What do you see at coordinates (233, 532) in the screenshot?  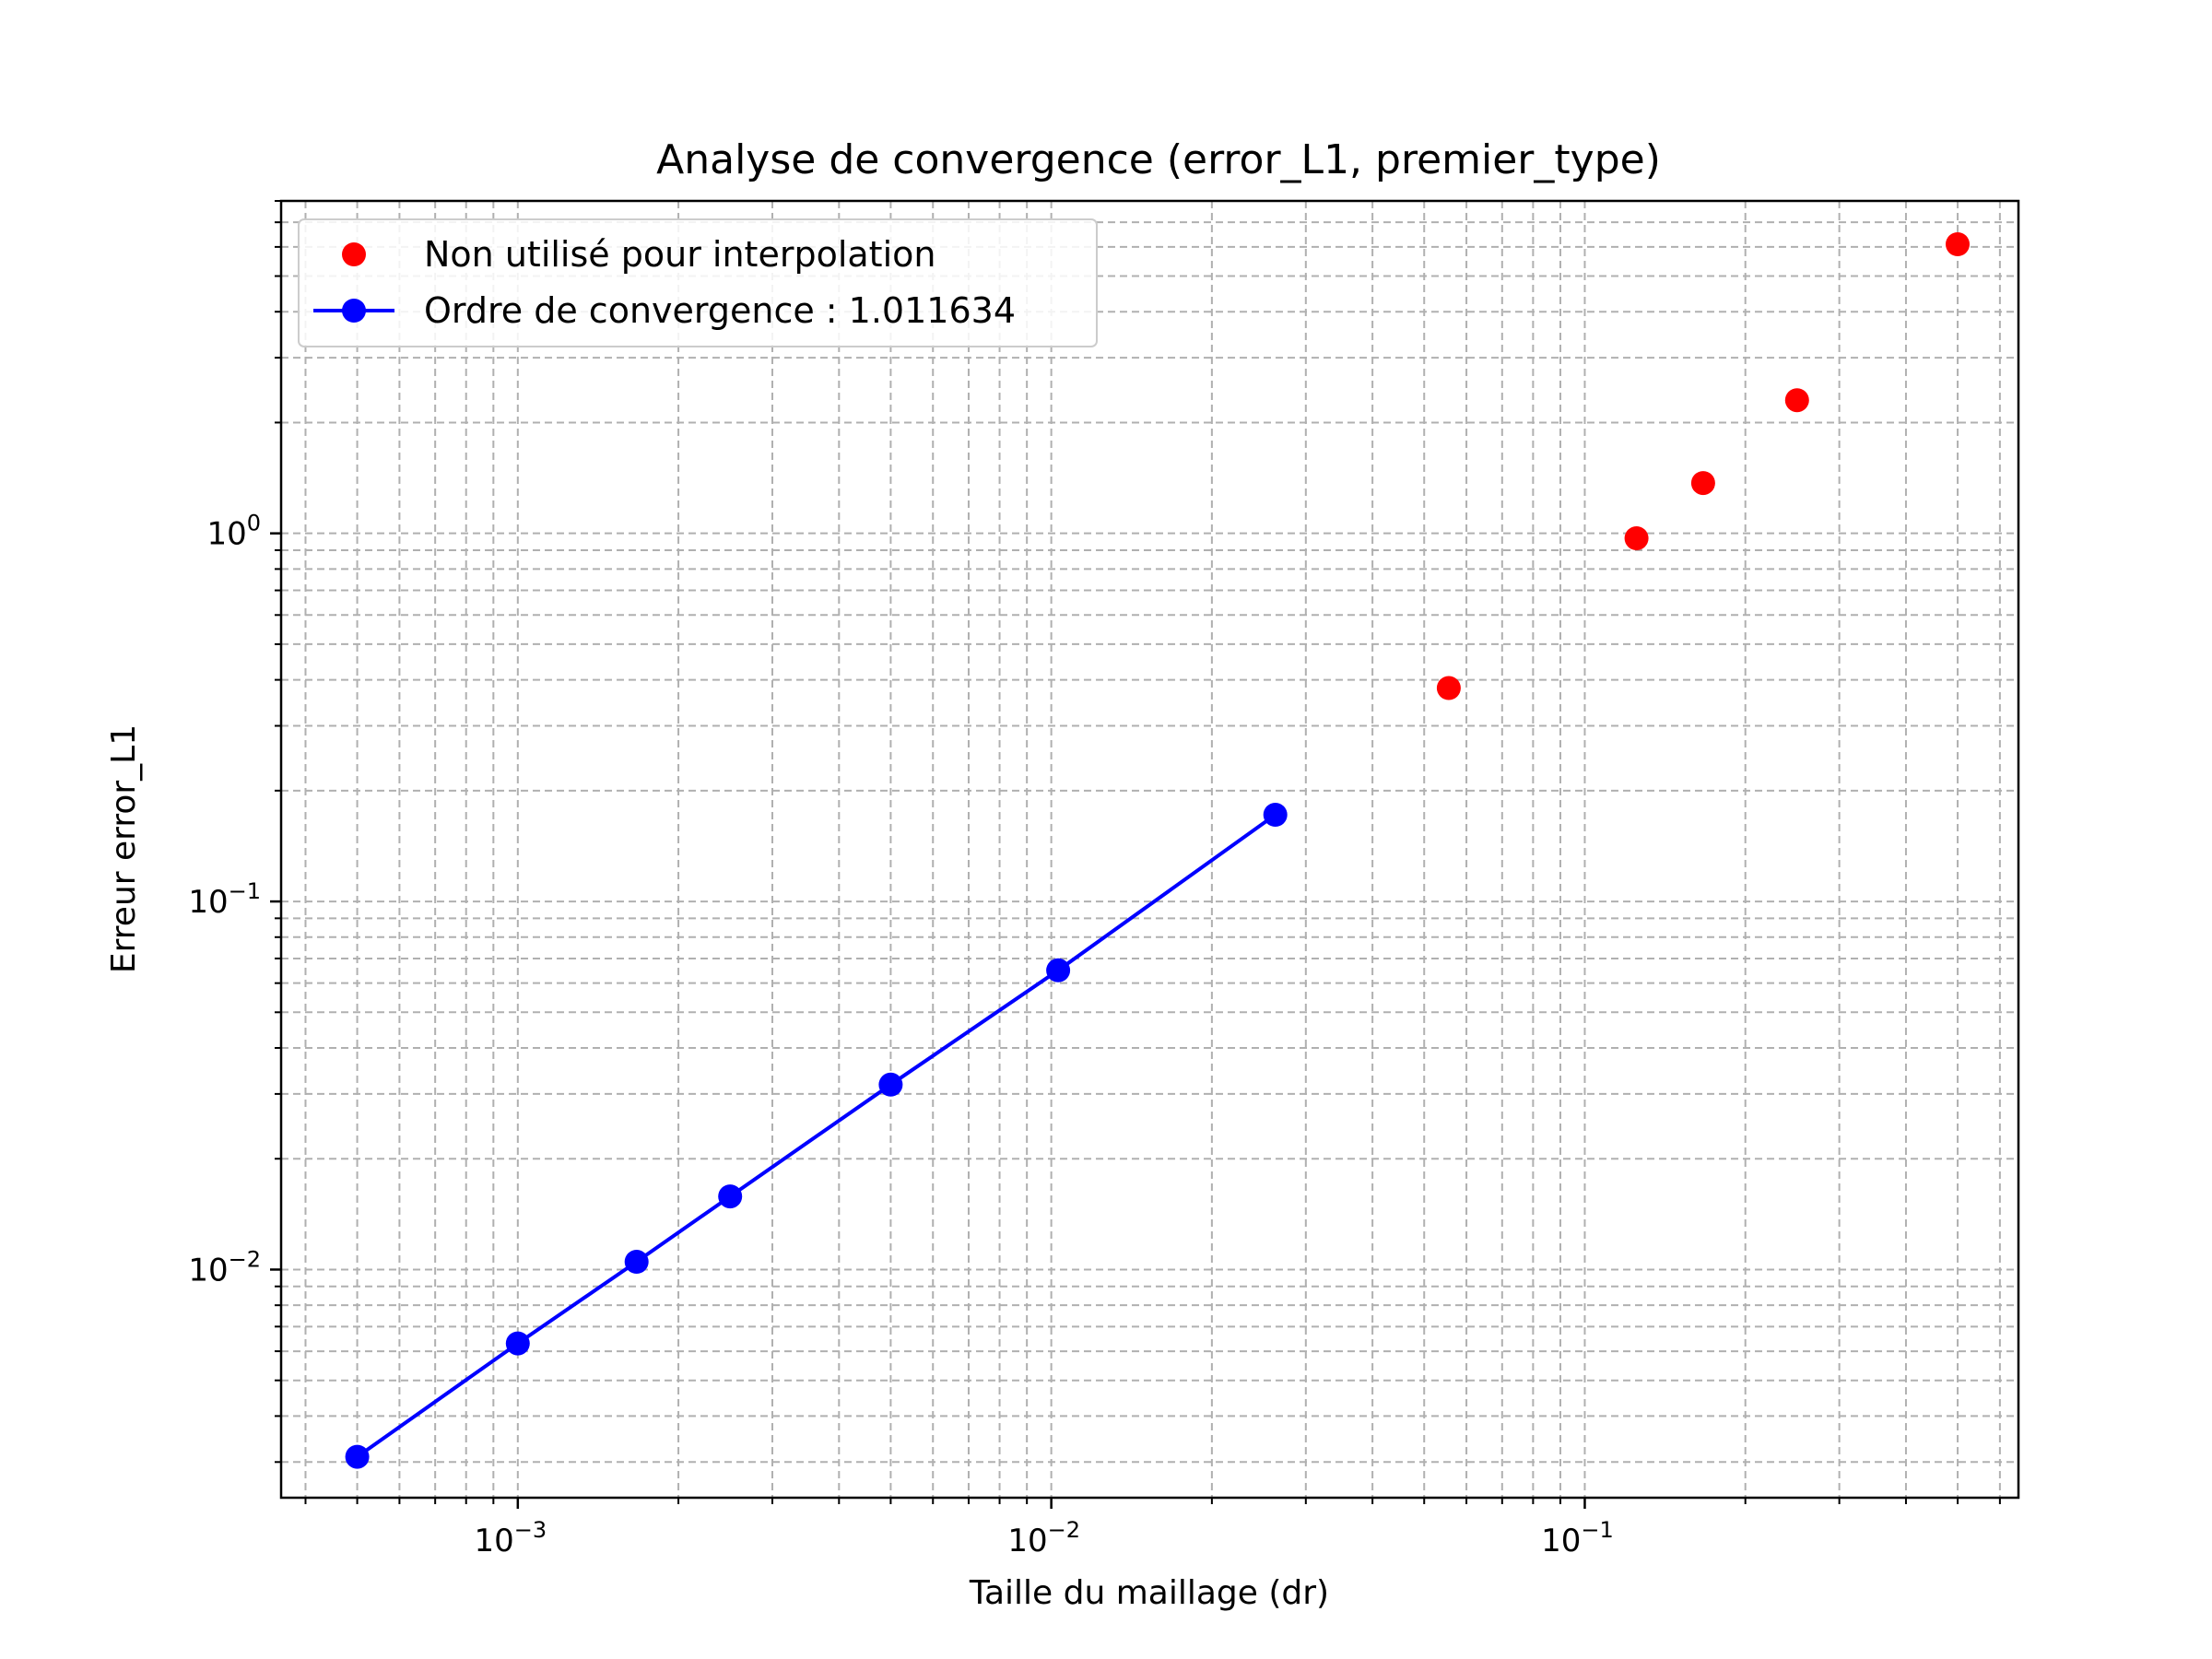 I see `y-tick-label: 10⁰` at bounding box center [233, 532].